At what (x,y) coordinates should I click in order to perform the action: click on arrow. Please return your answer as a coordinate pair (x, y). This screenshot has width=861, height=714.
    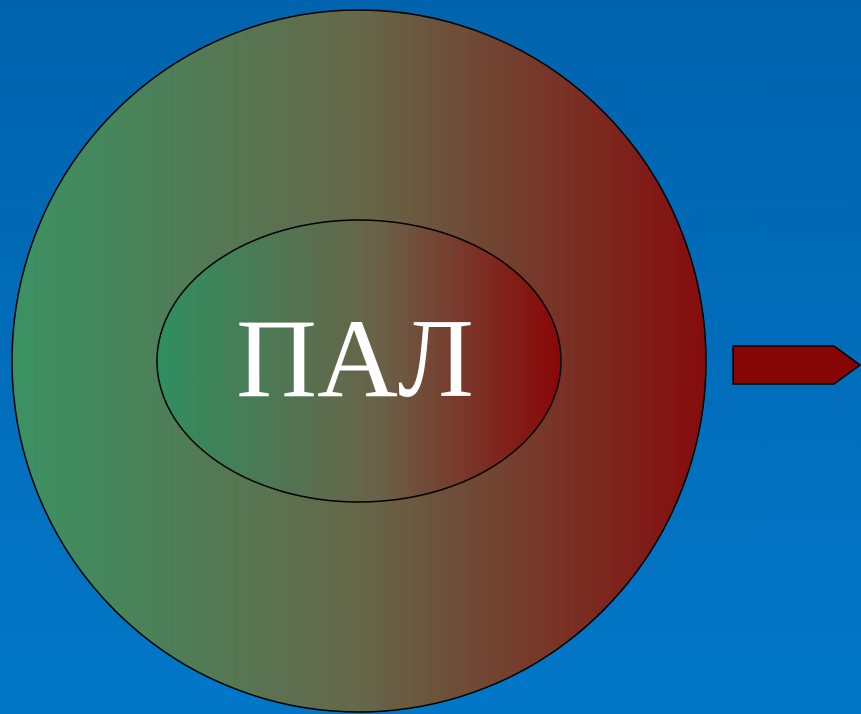
    Looking at the image, I should click on (796, 365).